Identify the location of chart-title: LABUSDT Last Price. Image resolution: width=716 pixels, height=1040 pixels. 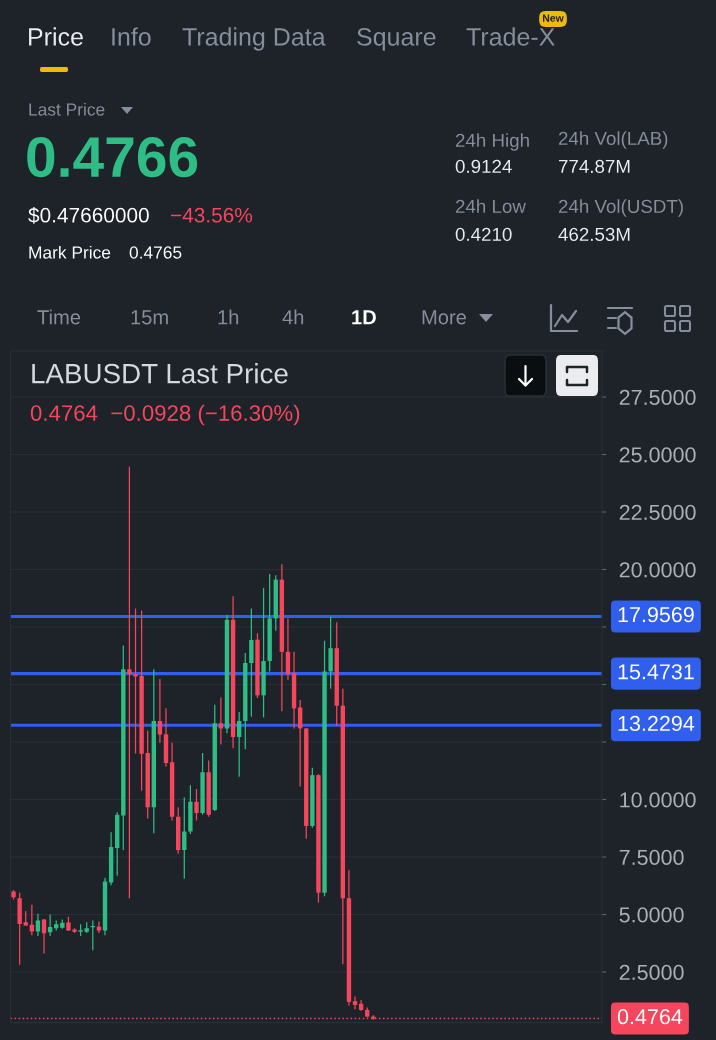
(160, 373).